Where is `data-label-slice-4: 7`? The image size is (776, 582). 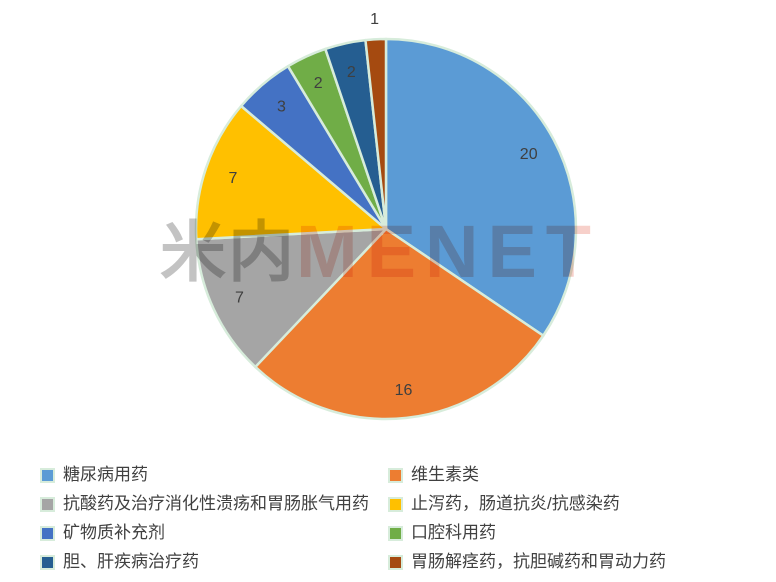 data-label-slice-4: 7 is located at coordinates (233, 178).